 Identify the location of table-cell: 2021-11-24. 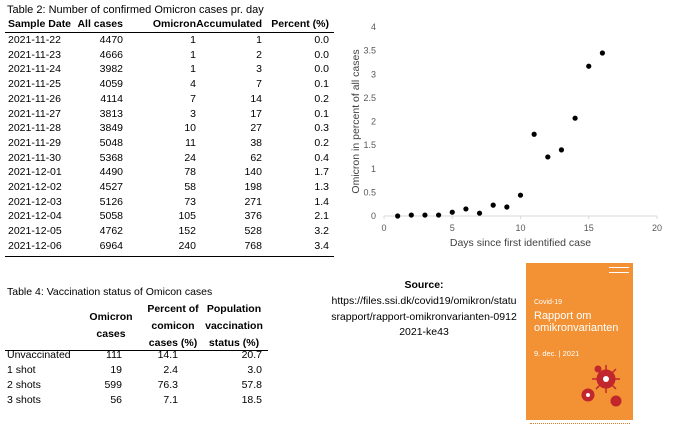
(34, 69).